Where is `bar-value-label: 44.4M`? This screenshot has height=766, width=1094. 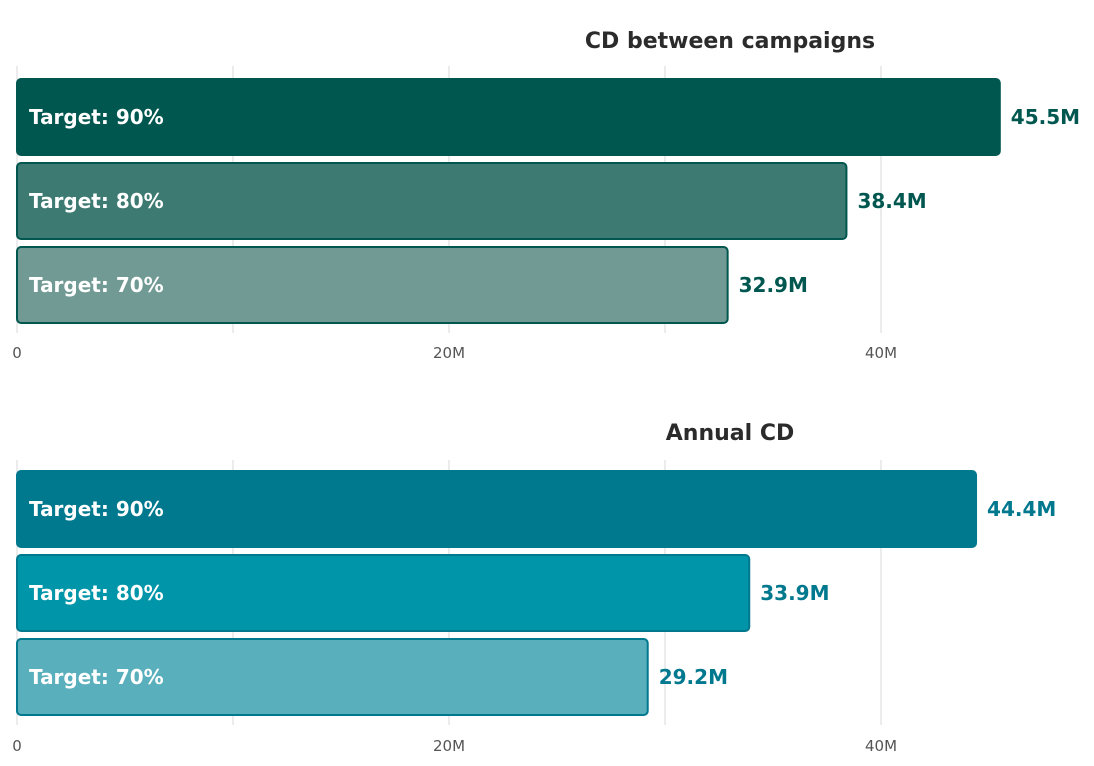 bar-value-label: 44.4M is located at coordinates (1021, 509).